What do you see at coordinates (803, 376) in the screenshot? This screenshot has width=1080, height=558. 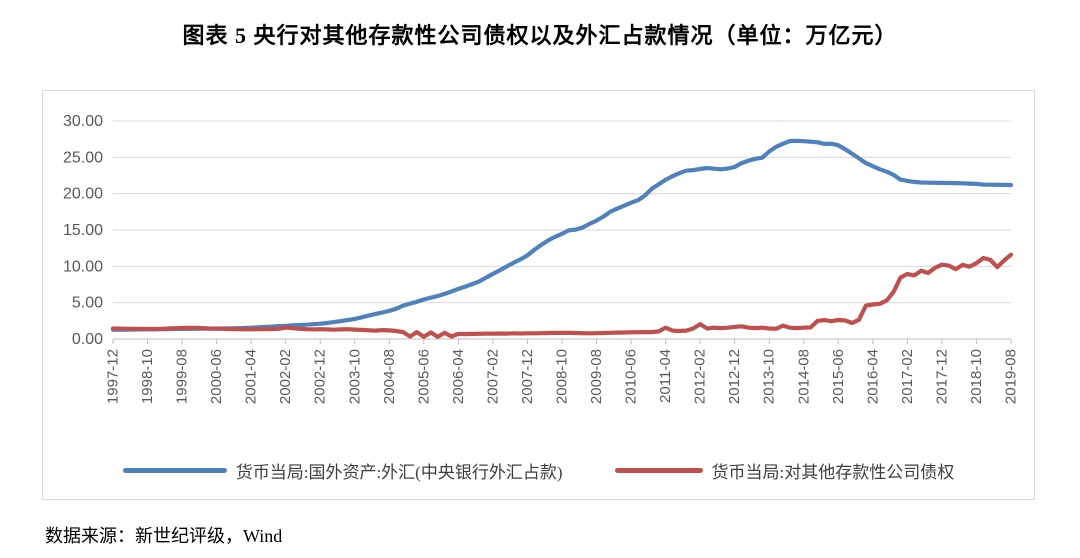 I see `svg-text: 2014-08` at bounding box center [803, 376].